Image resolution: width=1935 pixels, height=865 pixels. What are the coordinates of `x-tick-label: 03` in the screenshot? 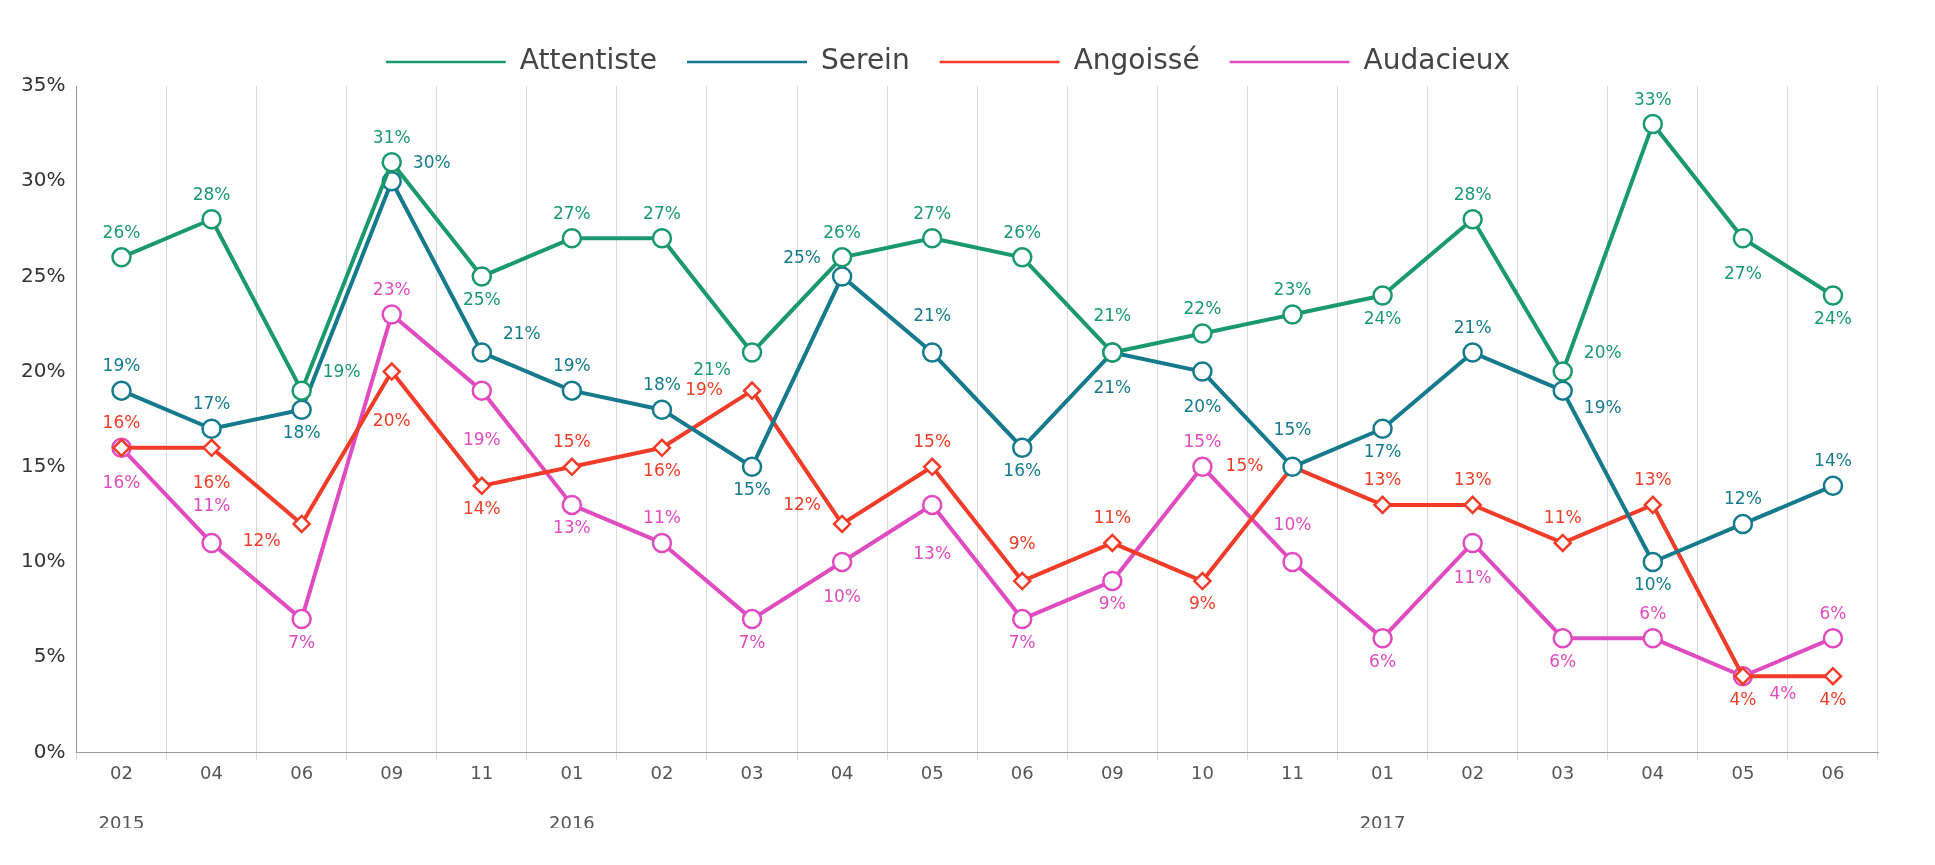 It's located at (1563, 772).